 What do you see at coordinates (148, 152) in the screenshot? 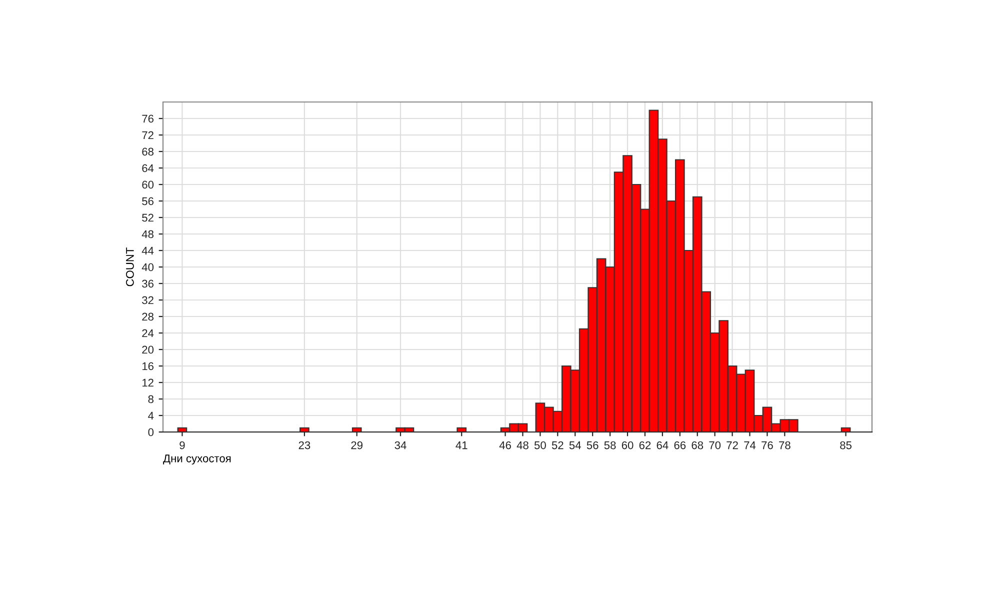
I see `y-tick-label: 68` at bounding box center [148, 152].